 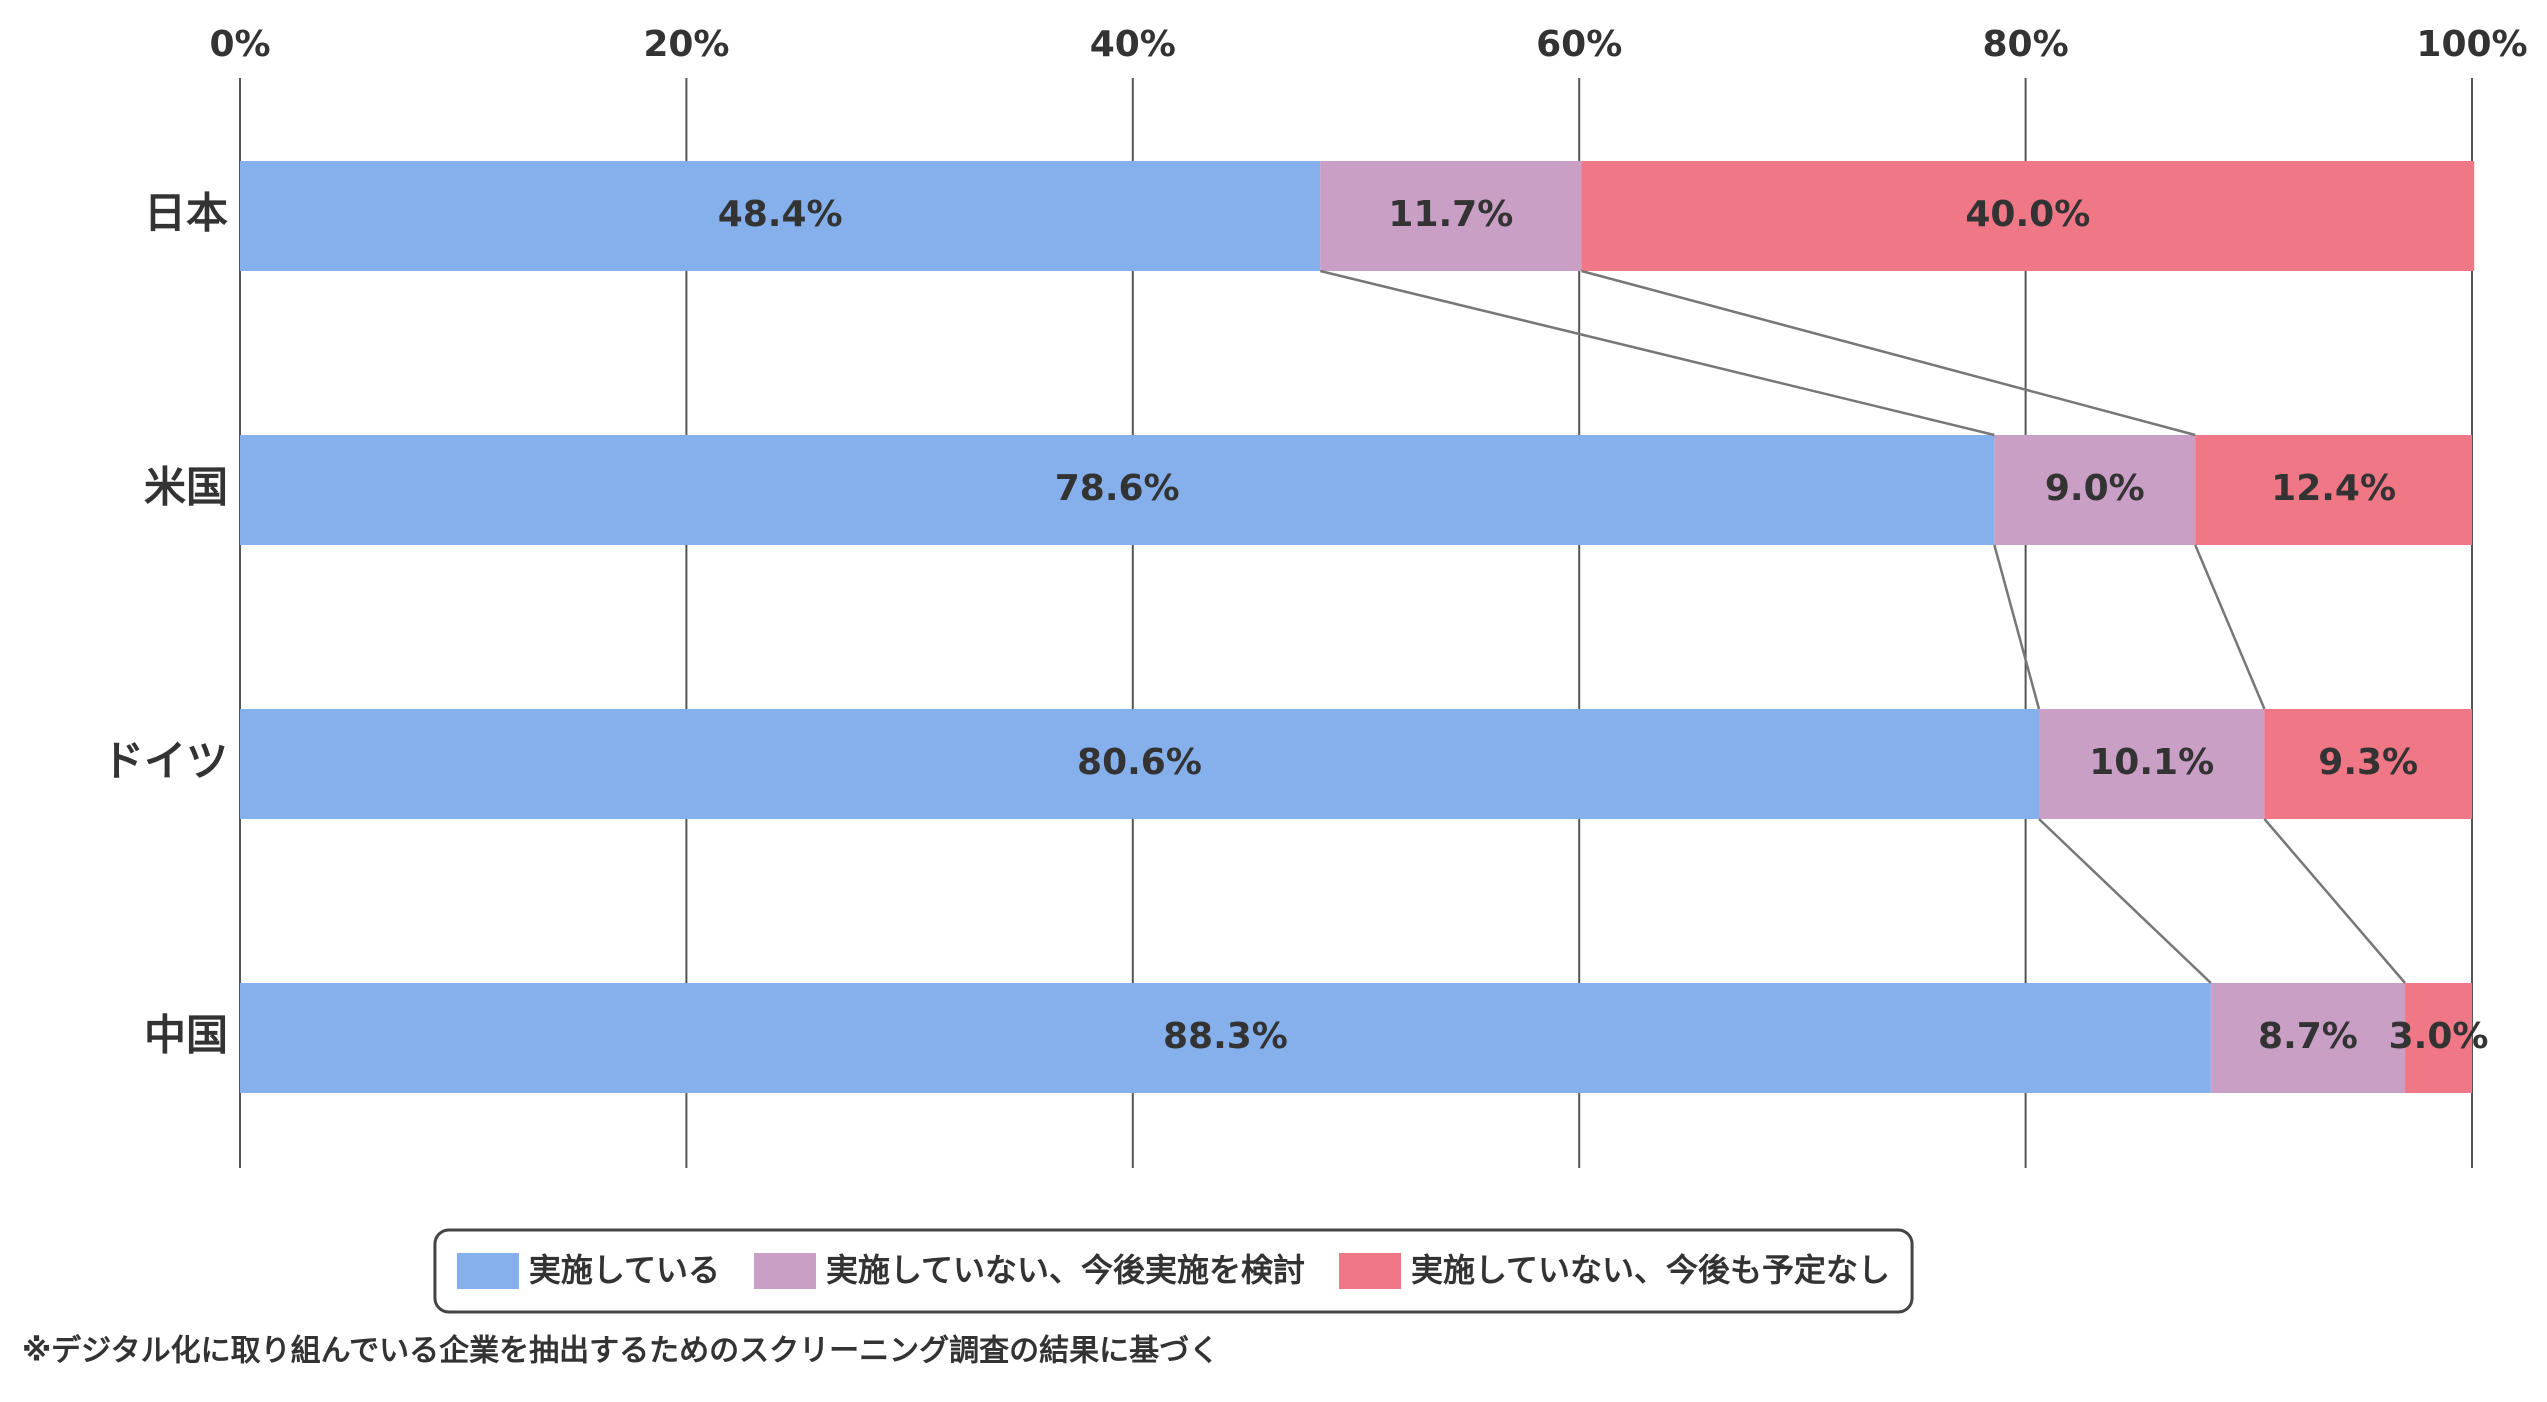 What do you see at coordinates (624, 1270) in the screenshot?
I see `legend-label: 実施している` at bounding box center [624, 1270].